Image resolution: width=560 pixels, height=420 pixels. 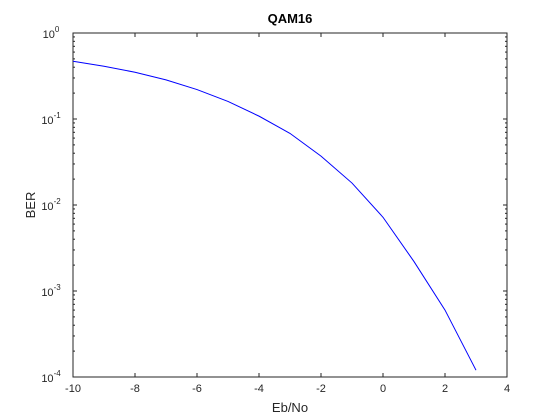 I want to click on x-tick-label: -2, so click(x=321, y=389).